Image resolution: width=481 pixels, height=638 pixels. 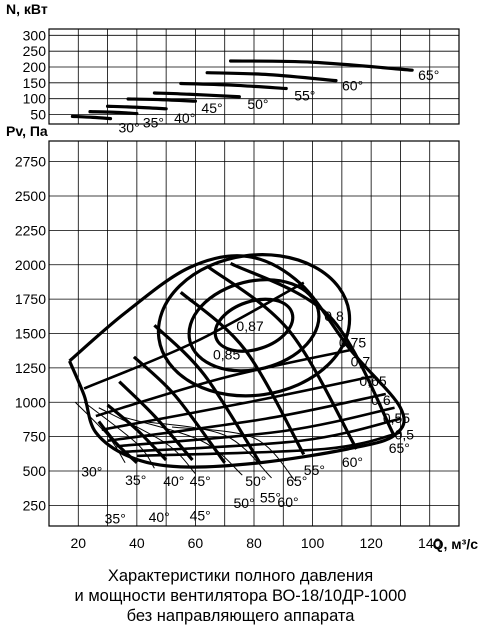 What do you see at coordinates (361, 362) in the screenshot?
I see `efficiency-label: 0,7` at bounding box center [361, 362].